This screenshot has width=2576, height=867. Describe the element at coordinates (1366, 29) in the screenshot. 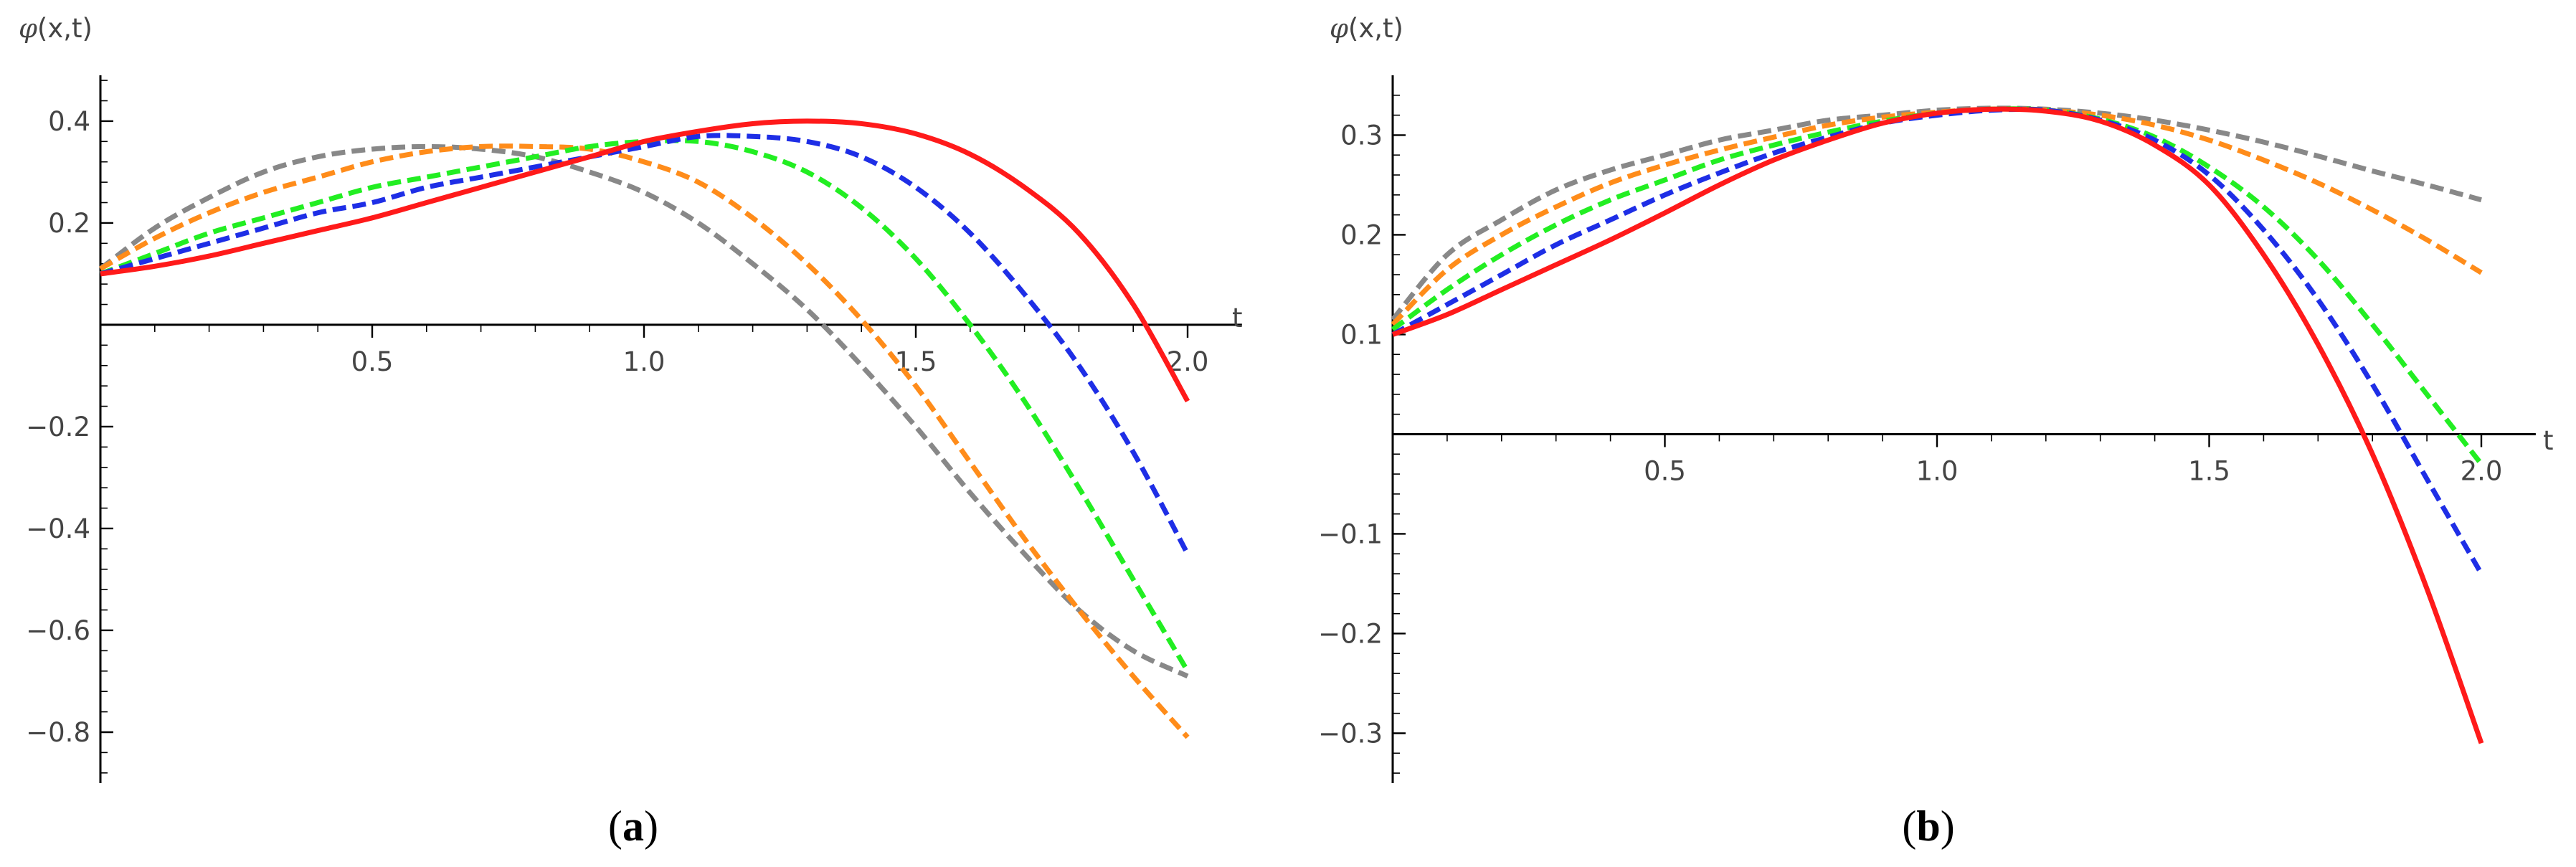

I see `y-axis-title-b: φ(x,t)` at that location.